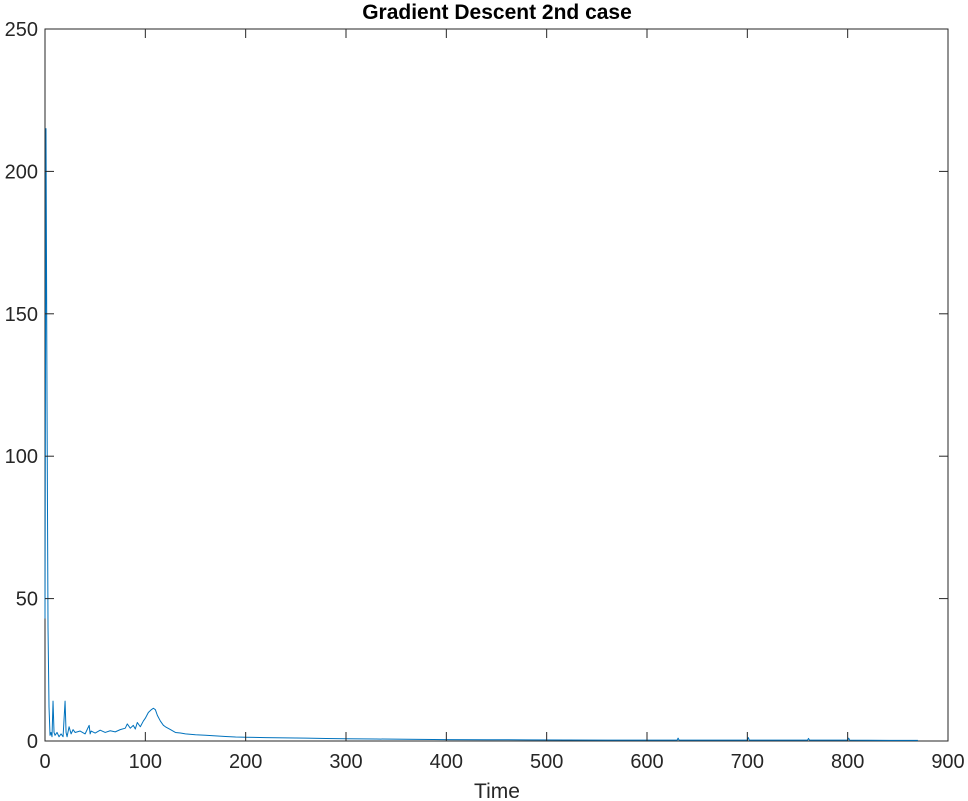 This screenshot has height=801, width=968. Describe the element at coordinates (345, 762) in the screenshot. I see `x-tick-label: 300` at that location.